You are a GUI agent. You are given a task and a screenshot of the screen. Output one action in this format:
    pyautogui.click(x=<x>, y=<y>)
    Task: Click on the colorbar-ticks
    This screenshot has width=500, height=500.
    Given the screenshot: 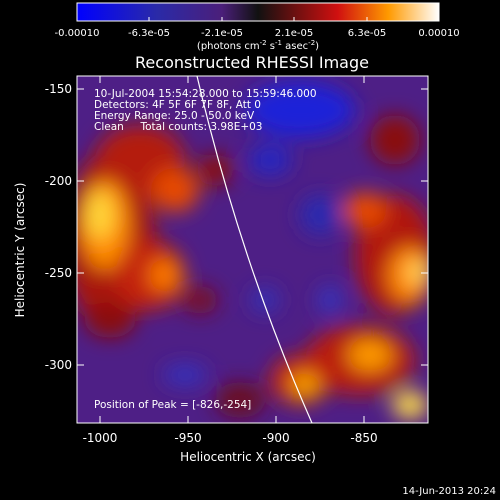 What is the action you would take?
    pyautogui.click(x=258, y=19)
    